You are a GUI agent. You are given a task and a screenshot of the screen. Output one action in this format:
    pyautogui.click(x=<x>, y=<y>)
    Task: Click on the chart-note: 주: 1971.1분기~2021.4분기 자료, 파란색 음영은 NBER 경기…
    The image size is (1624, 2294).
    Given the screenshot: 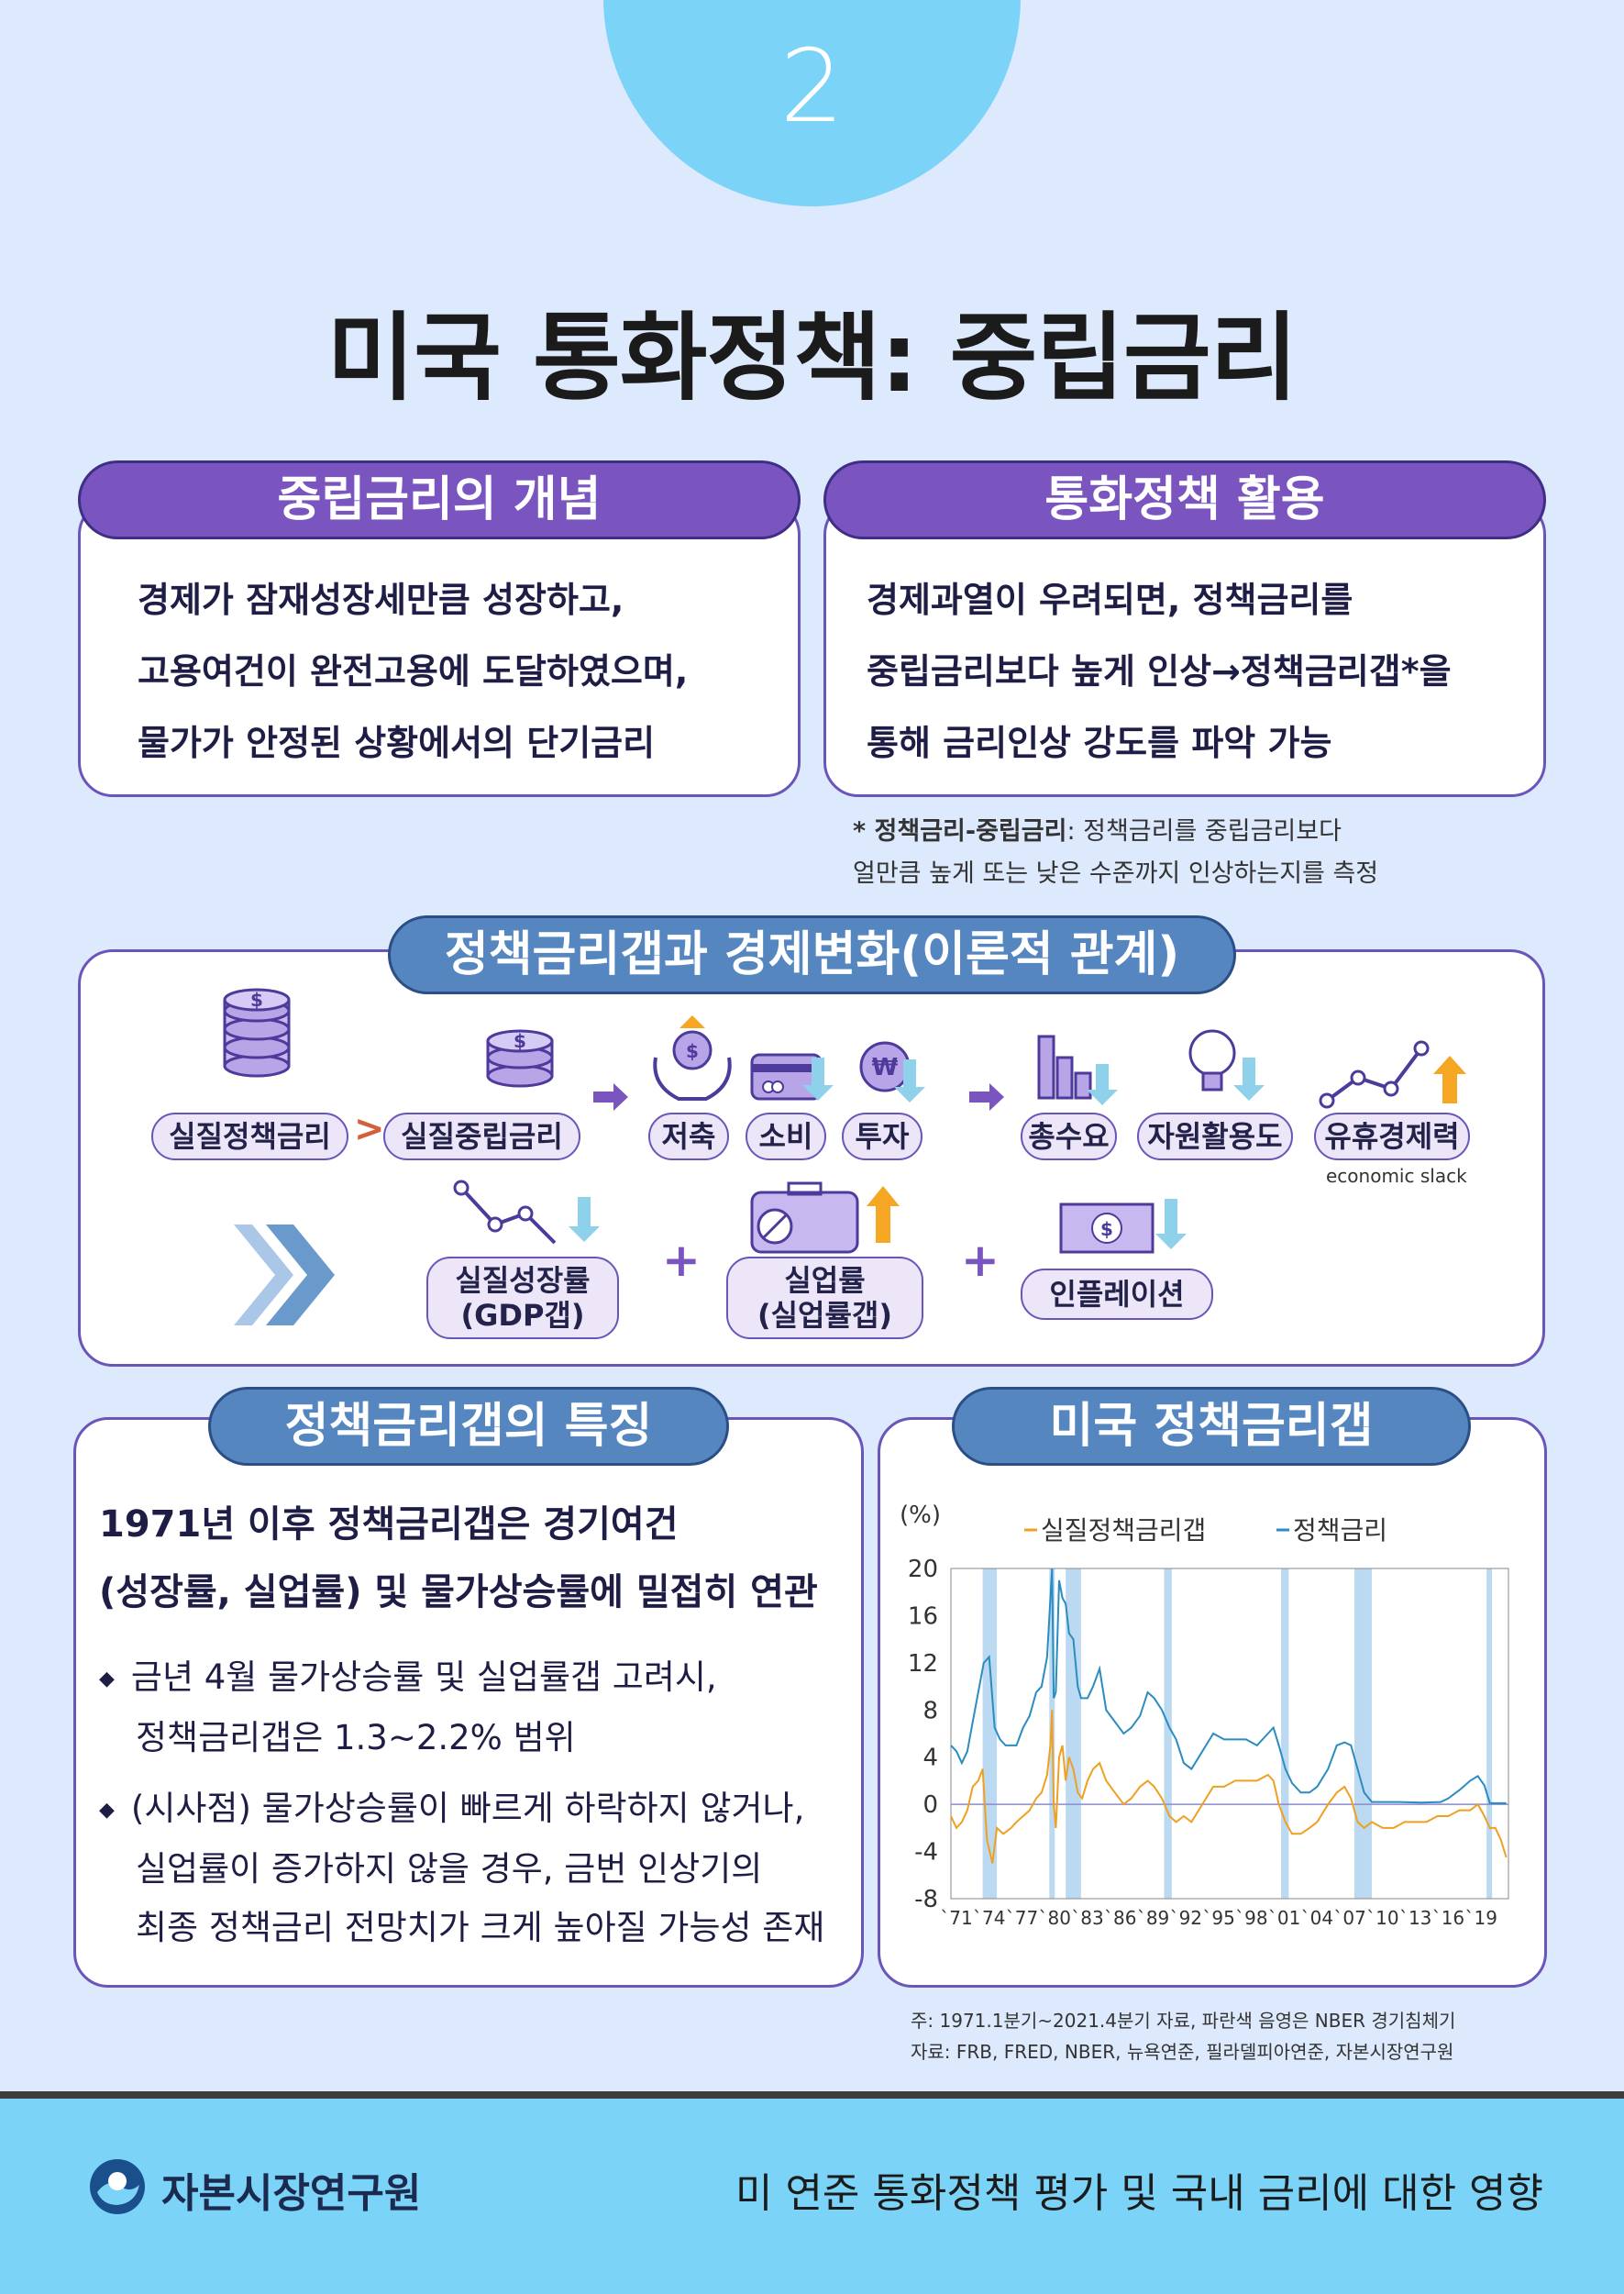 What is the action you would take?
    pyautogui.click(x=1183, y=2036)
    